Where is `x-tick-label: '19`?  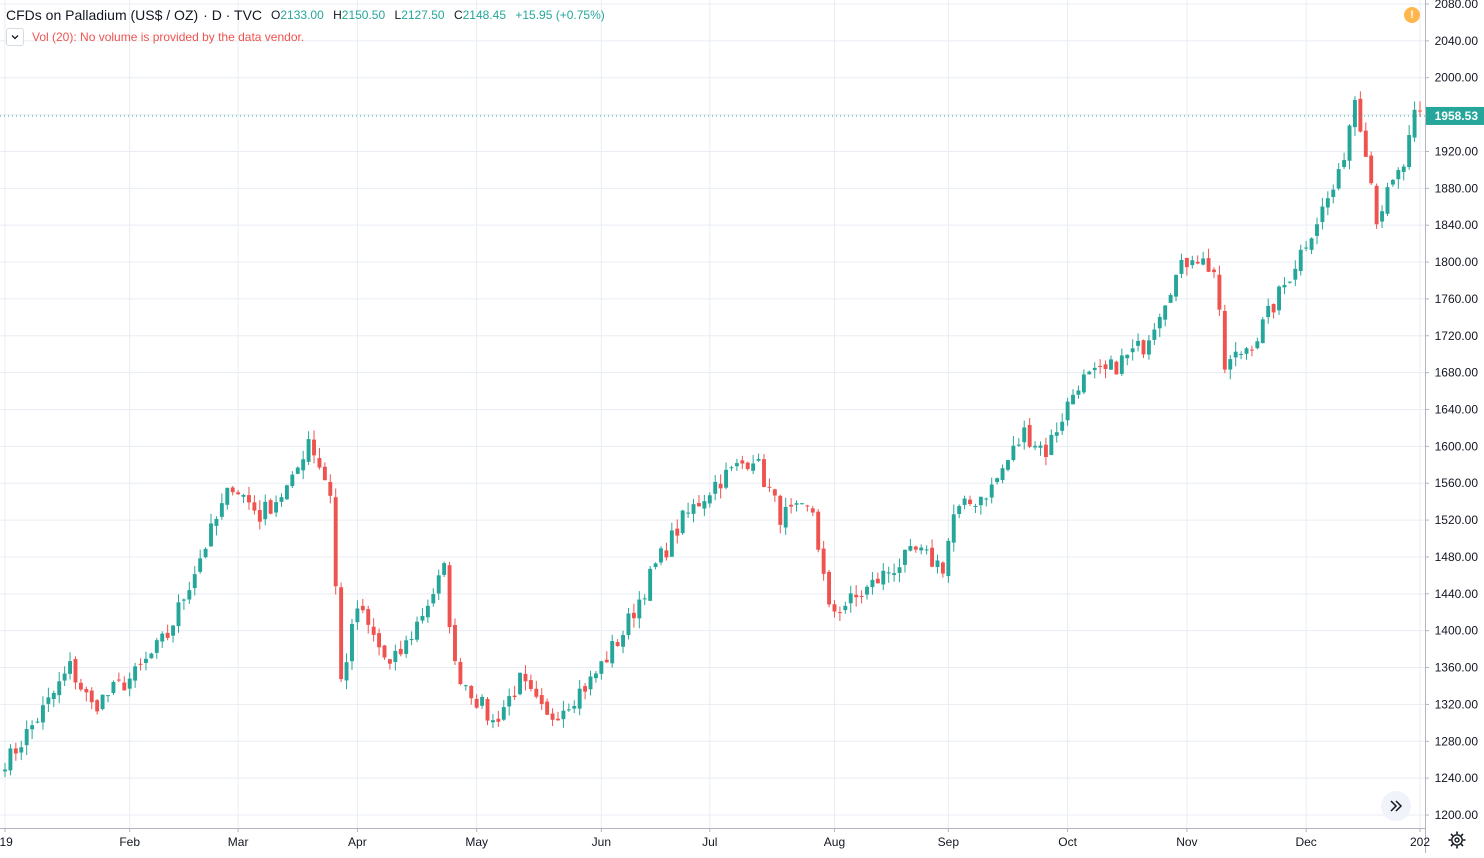 x-tick-label: '19 is located at coordinates (6, 842).